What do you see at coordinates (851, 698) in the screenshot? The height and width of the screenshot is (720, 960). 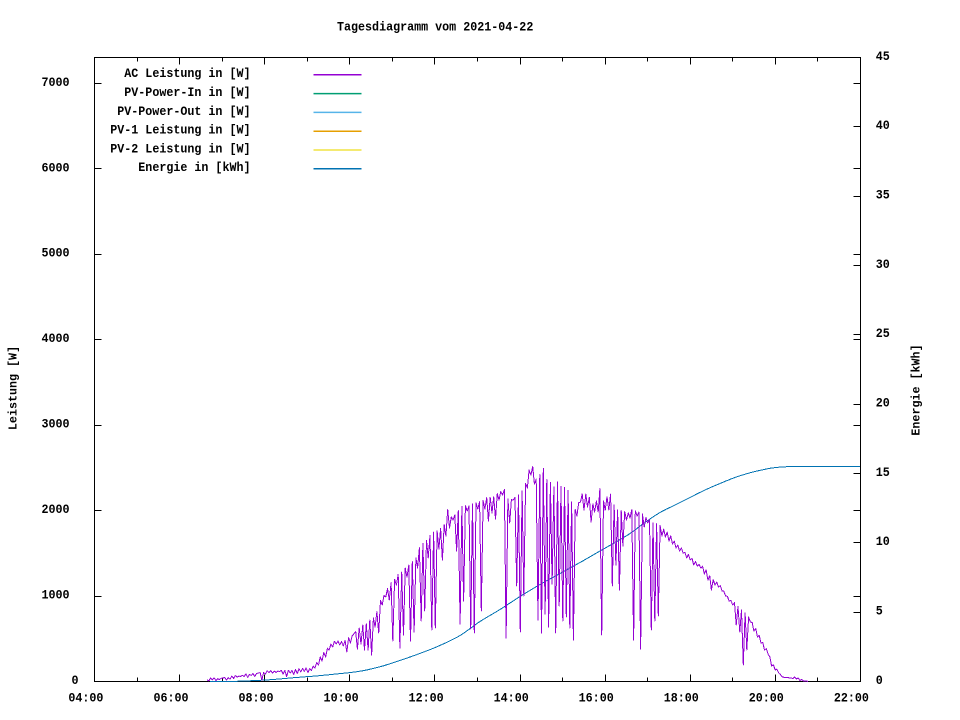 I see `svg-text: 22:00` at bounding box center [851, 698].